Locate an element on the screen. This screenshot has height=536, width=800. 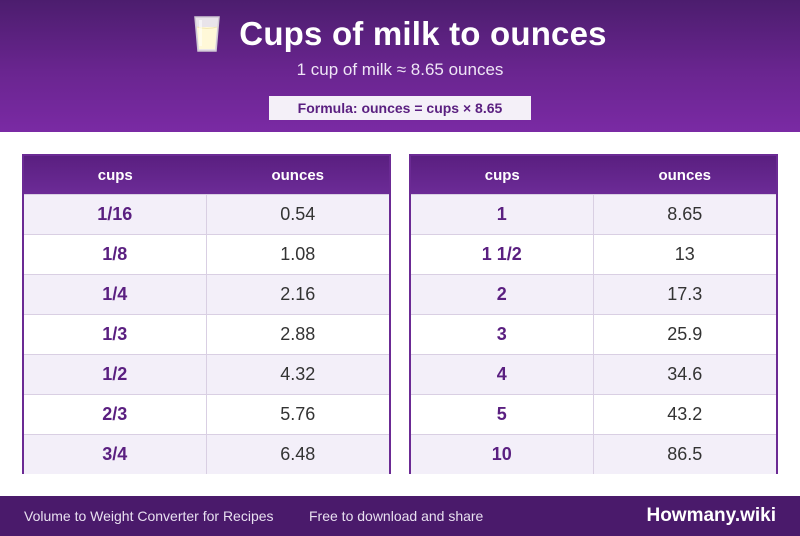
cups-cell: 5 is located at coordinates (502, 414).